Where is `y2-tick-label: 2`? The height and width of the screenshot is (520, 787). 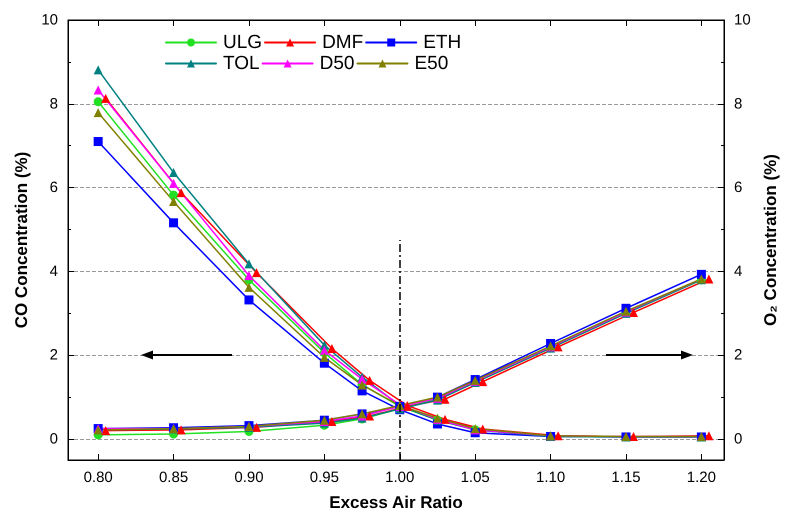
y2-tick-label: 2 is located at coordinates (738, 355).